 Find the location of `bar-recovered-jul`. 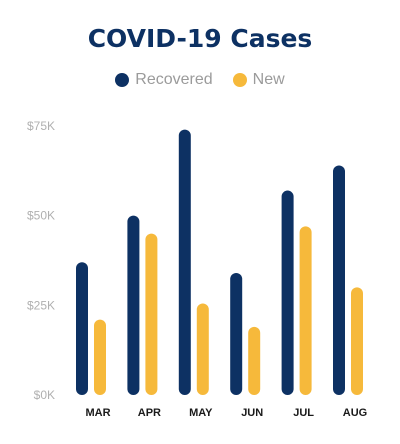

bar-recovered-jul is located at coordinates (287, 292).